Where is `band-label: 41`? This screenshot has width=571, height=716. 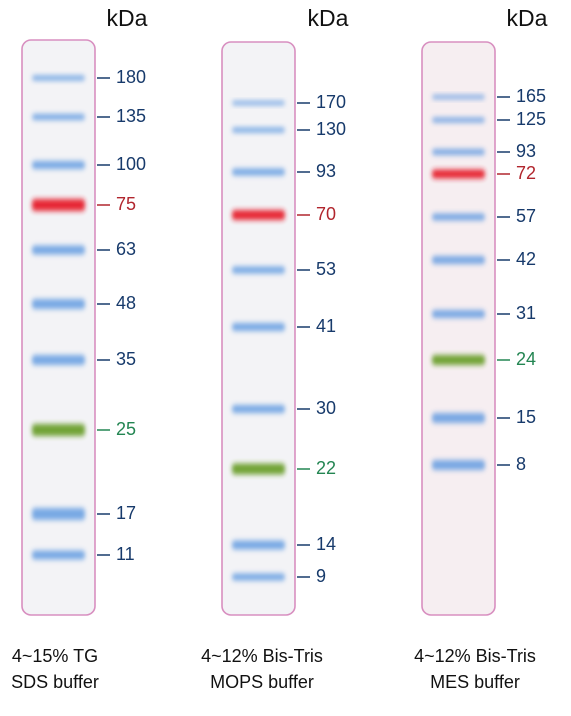
band-label: 41 is located at coordinates (326, 326).